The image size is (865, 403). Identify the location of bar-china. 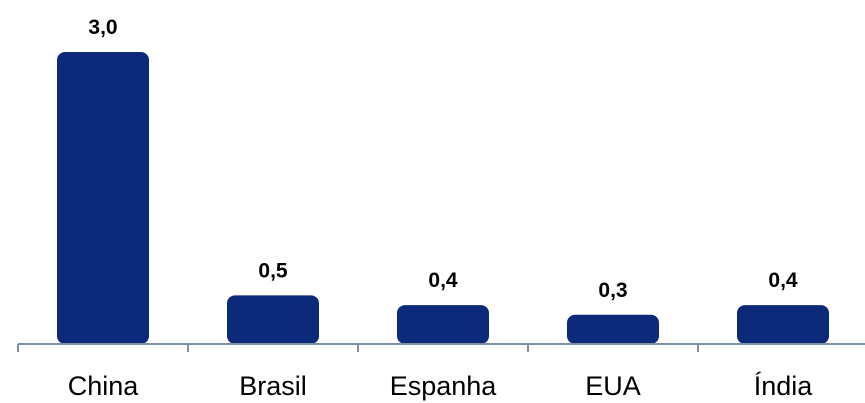
(103, 198).